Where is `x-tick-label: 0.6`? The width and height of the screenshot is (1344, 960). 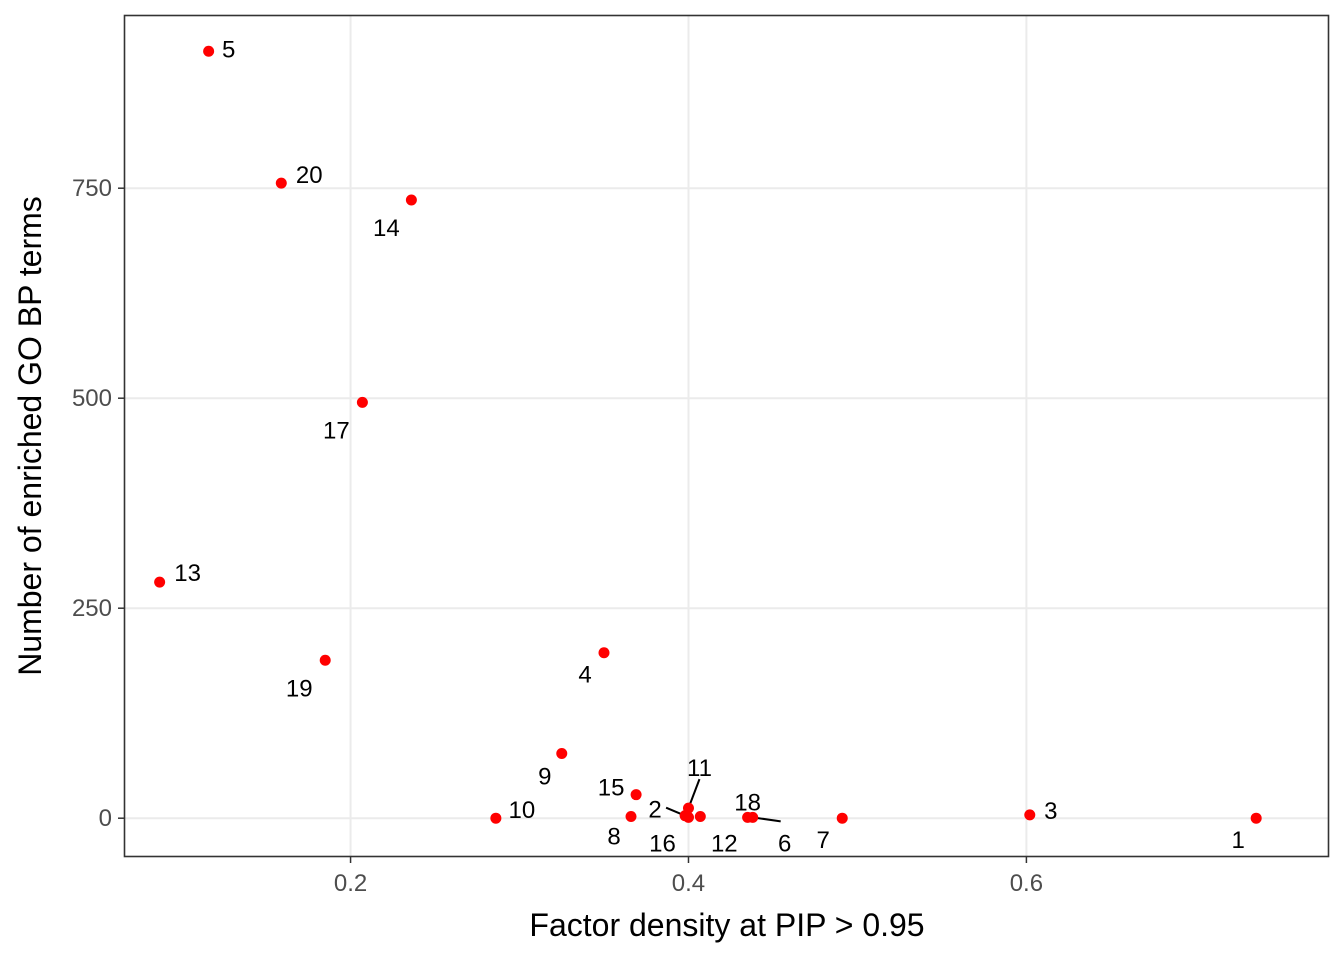
x-tick-label: 0.6 is located at coordinates (1026, 883).